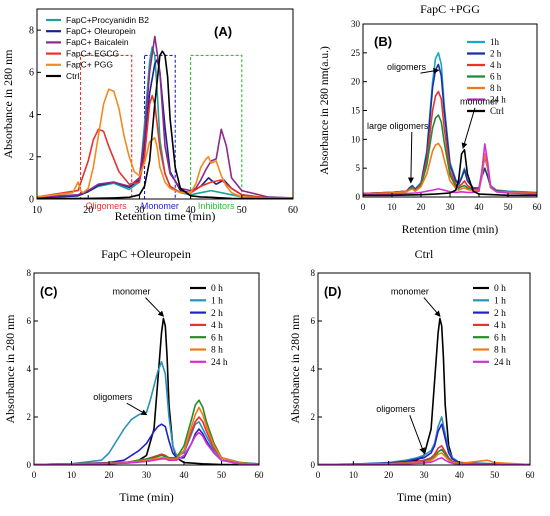  Describe the element at coordinates (107, 20) in the screenshot. I see `legend-entry: FapC+Procyanidin B2` at that location.